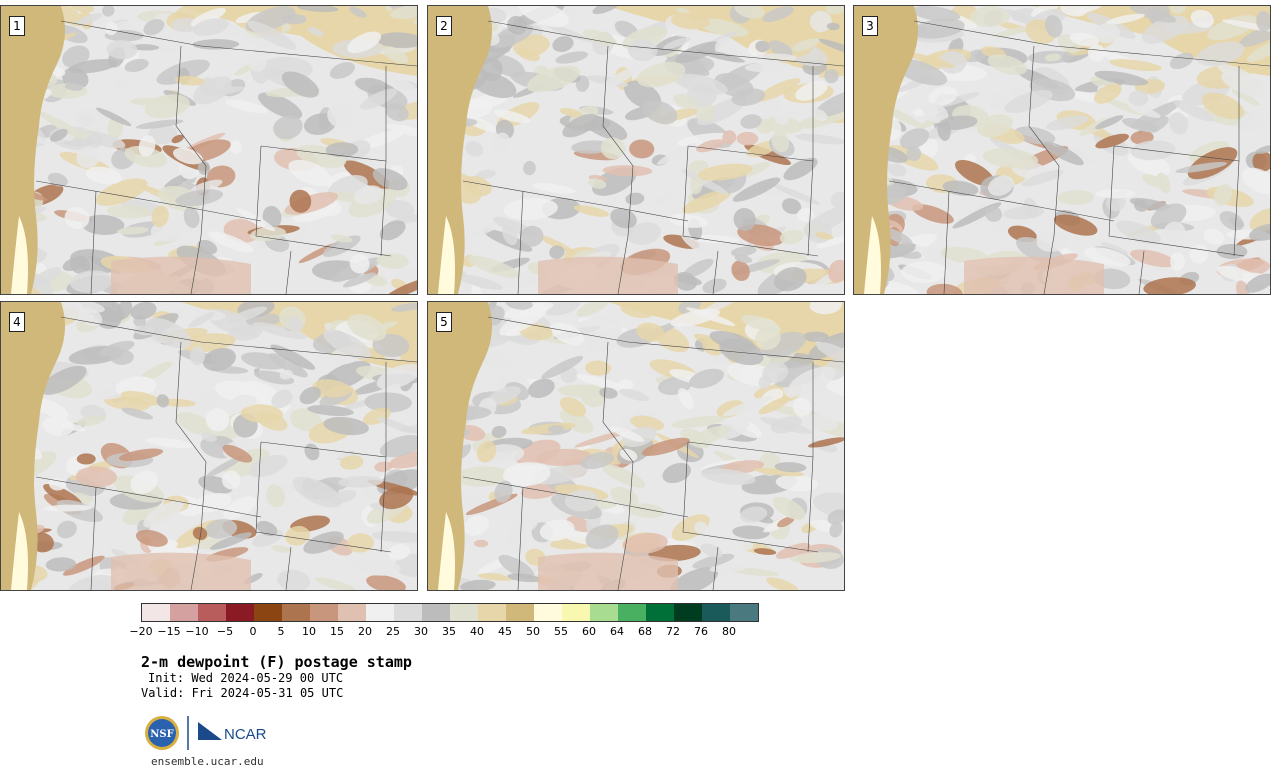 The image size is (1280, 773). I want to click on colorbar-tick-label: 5, so click(281, 631).